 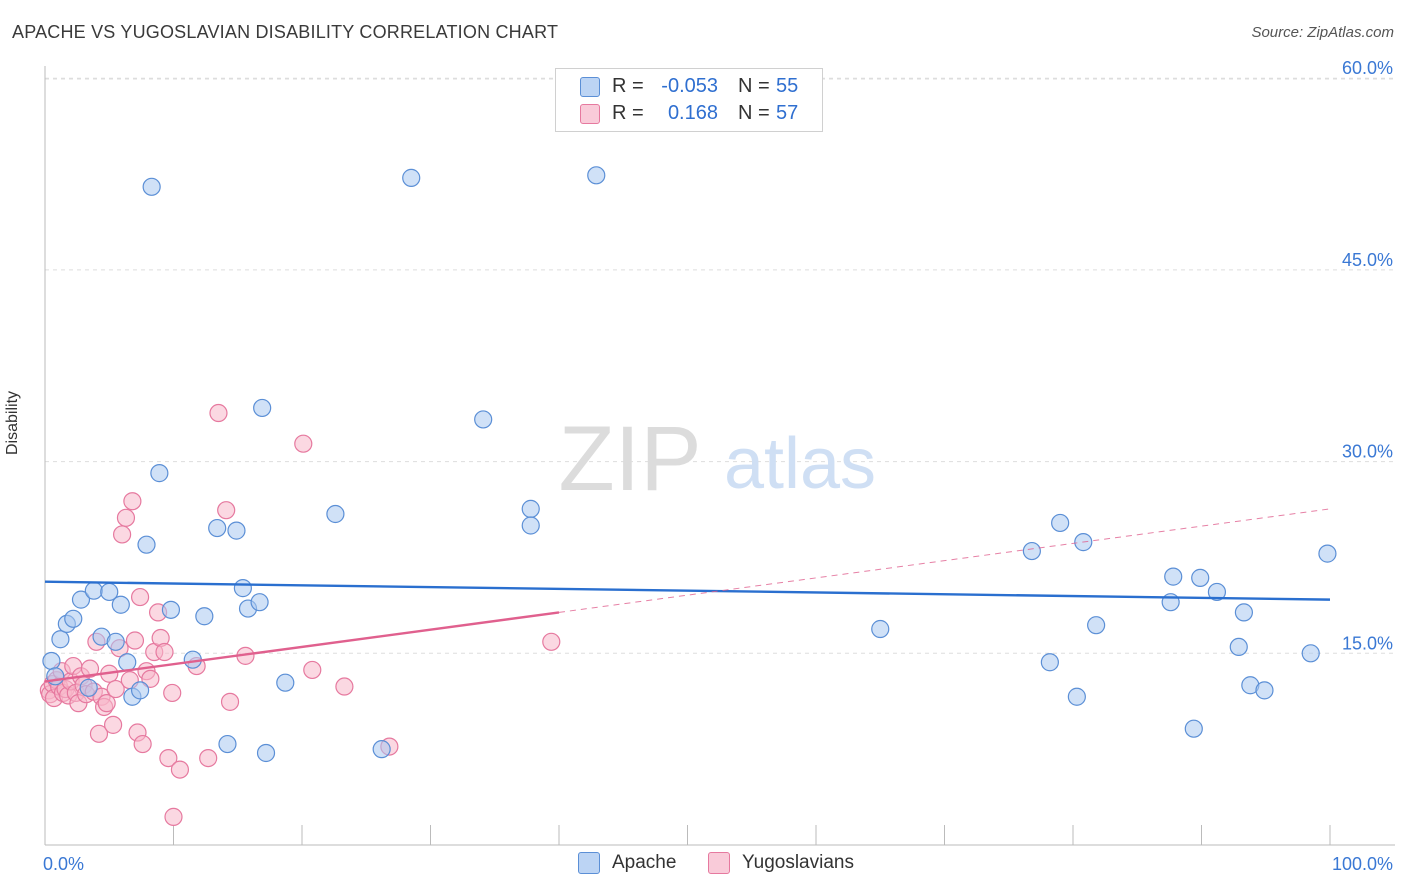 I want to click on legend-row-yugoslavians: R = 0.168 N = 57, so click(x=689, y=113).